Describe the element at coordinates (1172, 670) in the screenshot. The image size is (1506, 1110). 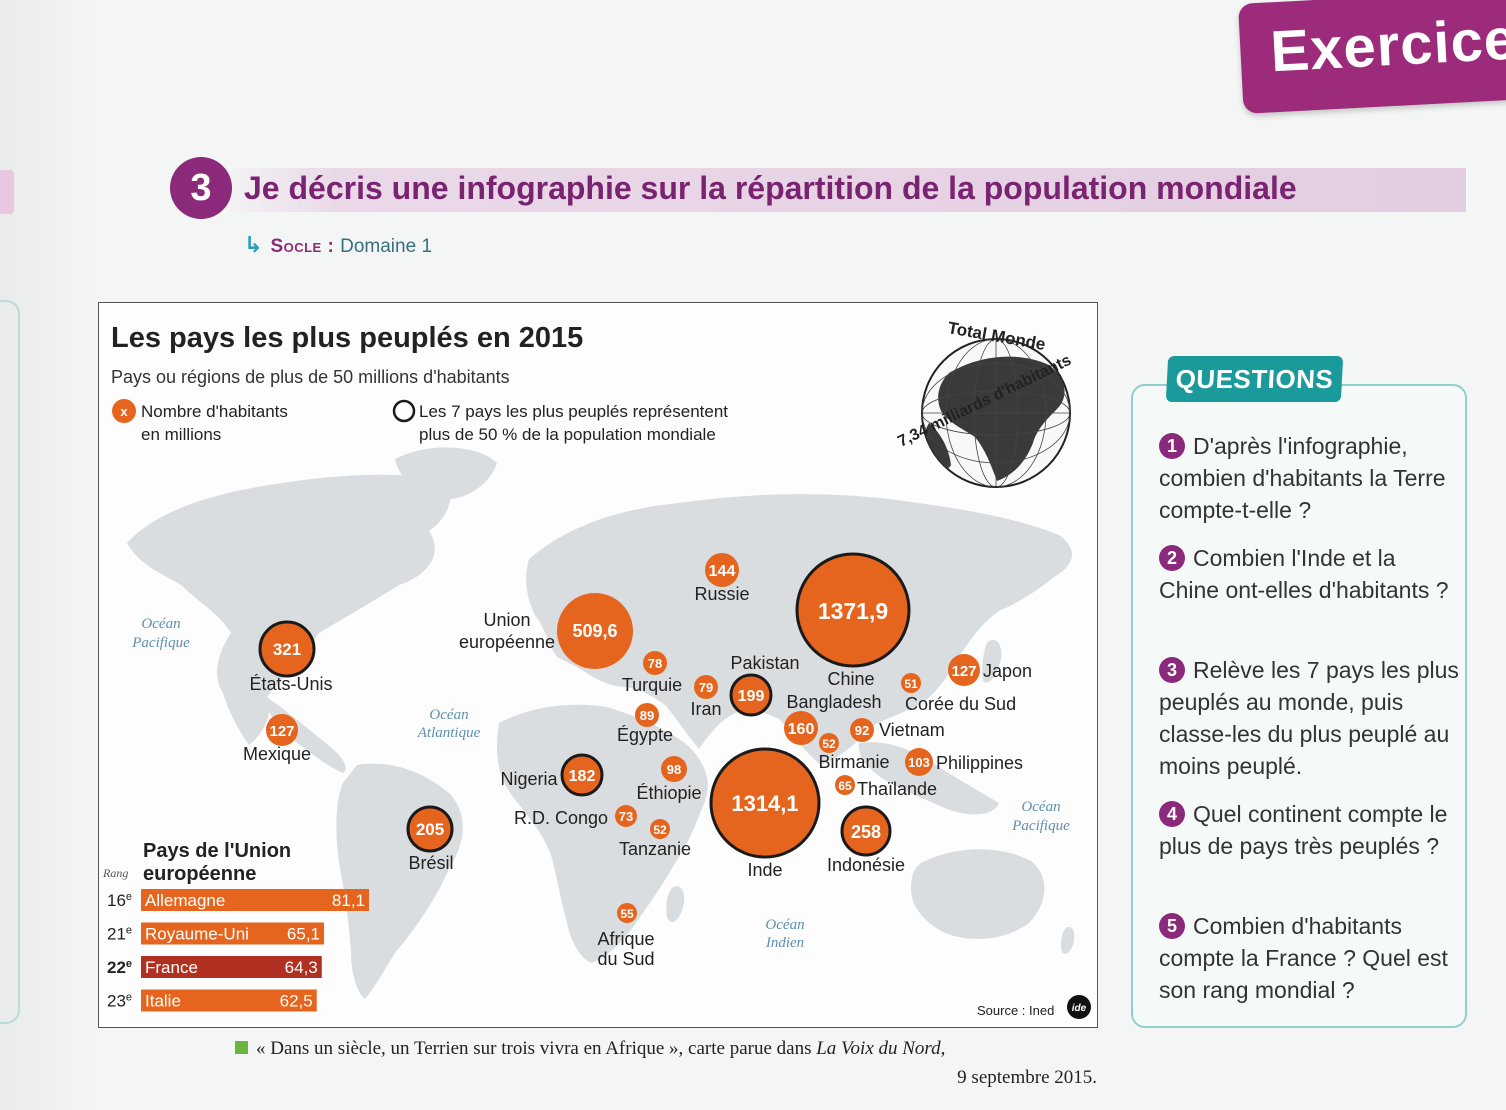
I see `question-number: 3` at that location.